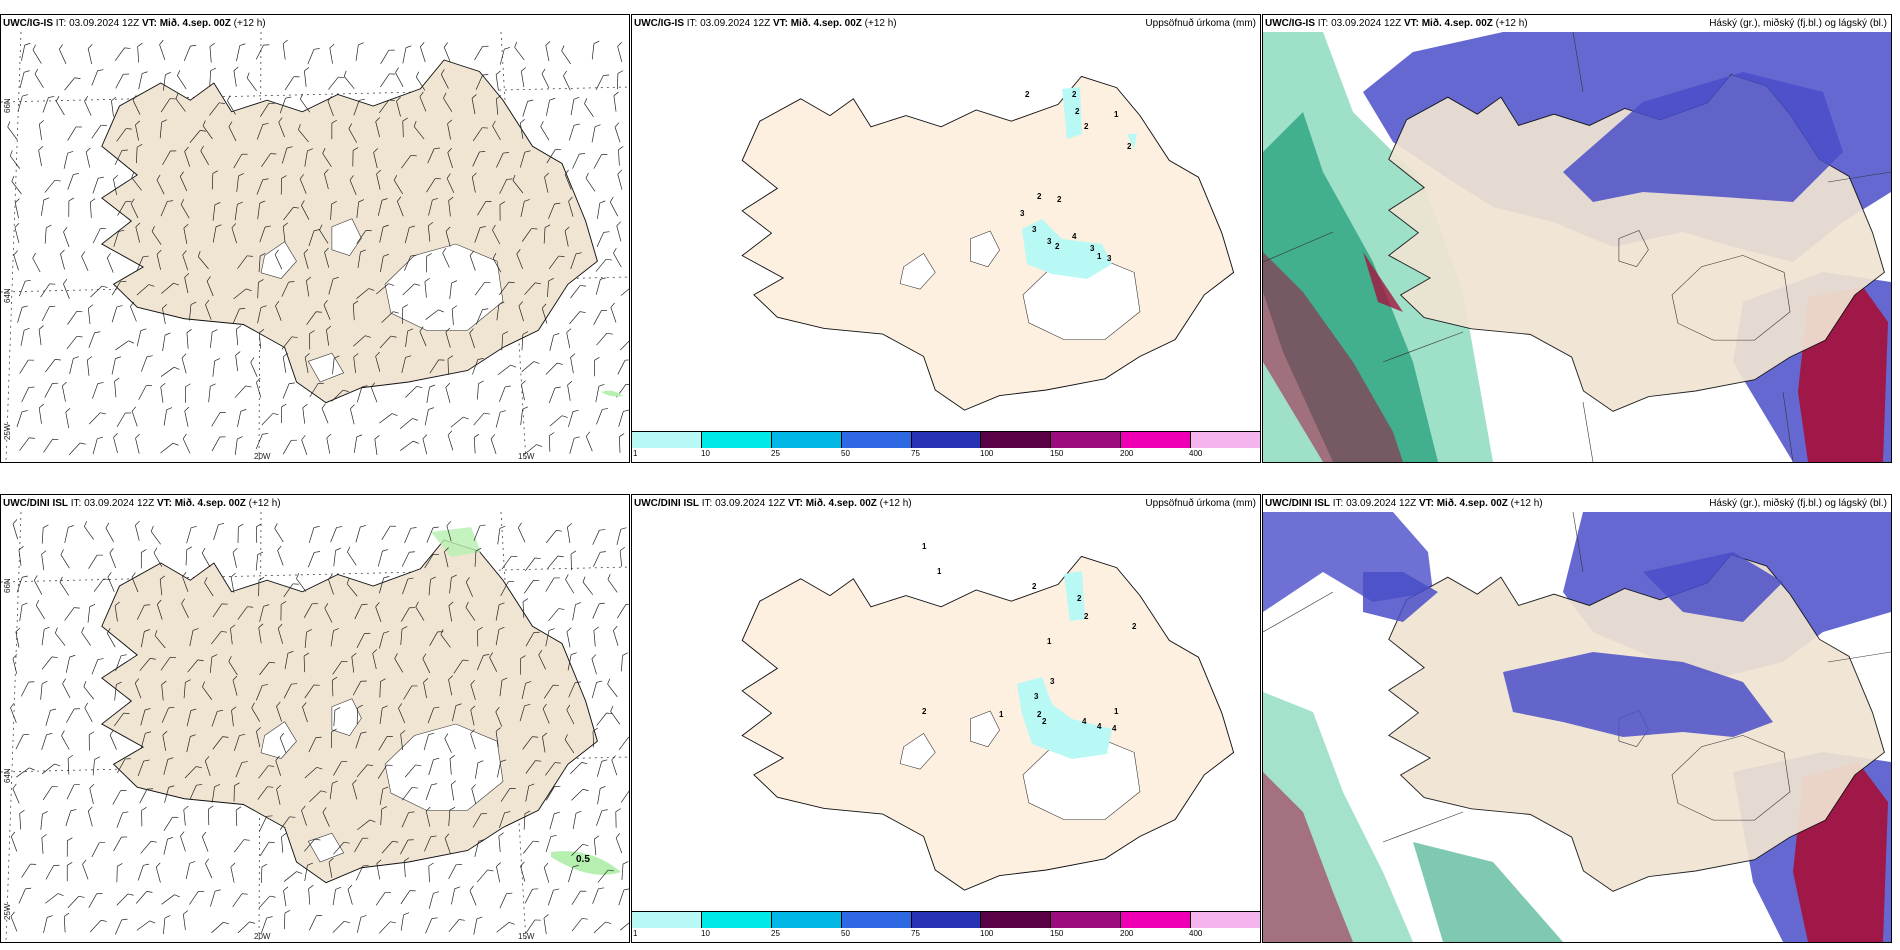 The height and width of the screenshot is (950, 1900). What do you see at coordinates (1057, 453) in the screenshot?
I see `colorbar-label: 150` at bounding box center [1057, 453].